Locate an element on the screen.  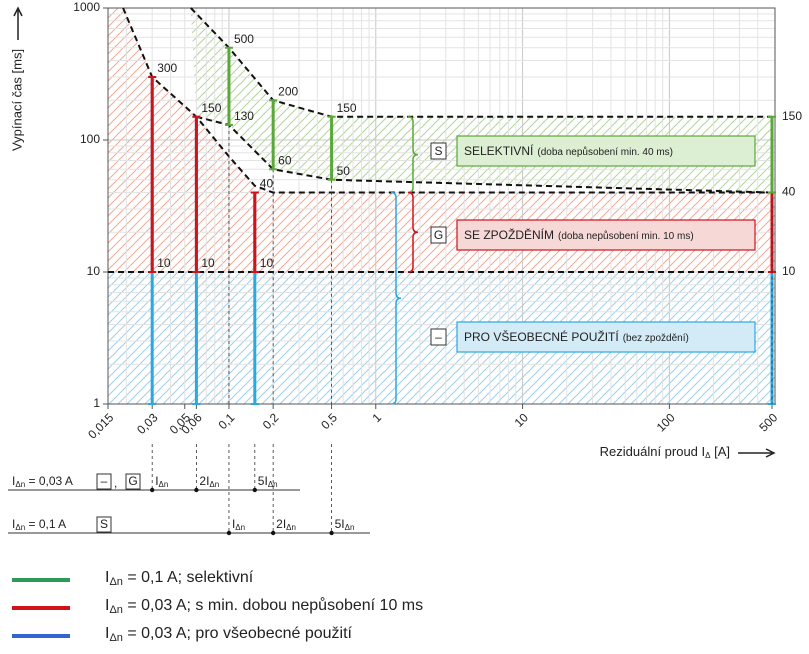
category-box-text: SELEKTIVNÍ (doba nepůsobení min. 40 ms) is located at coordinates (568, 150).